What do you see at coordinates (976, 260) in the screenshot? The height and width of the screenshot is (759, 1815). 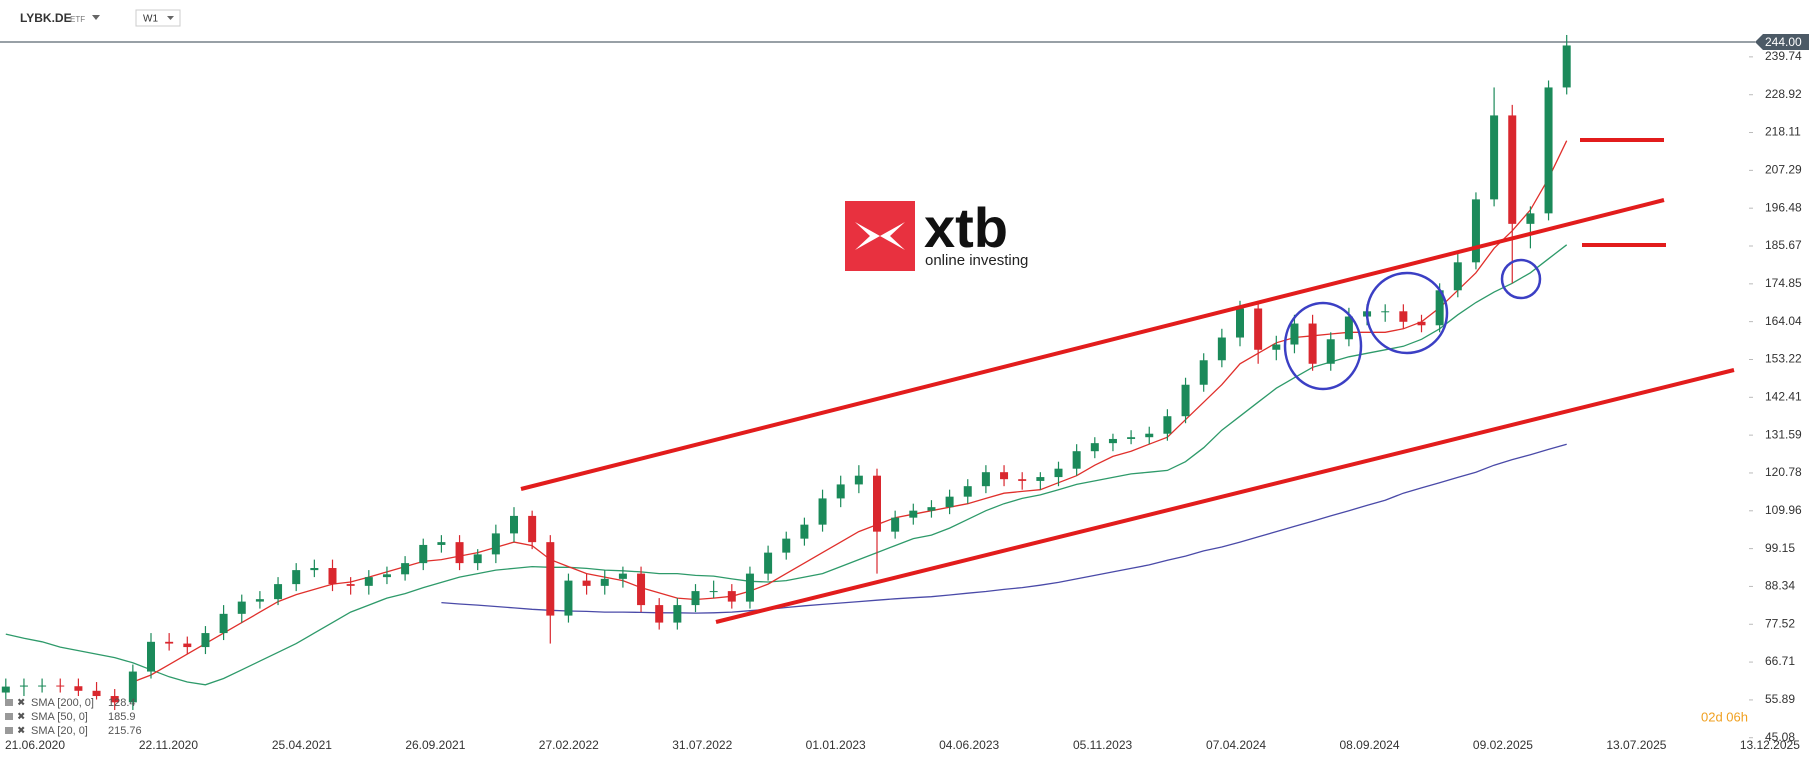 I see `logo-tagline: online investing` at bounding box center [976, 260].